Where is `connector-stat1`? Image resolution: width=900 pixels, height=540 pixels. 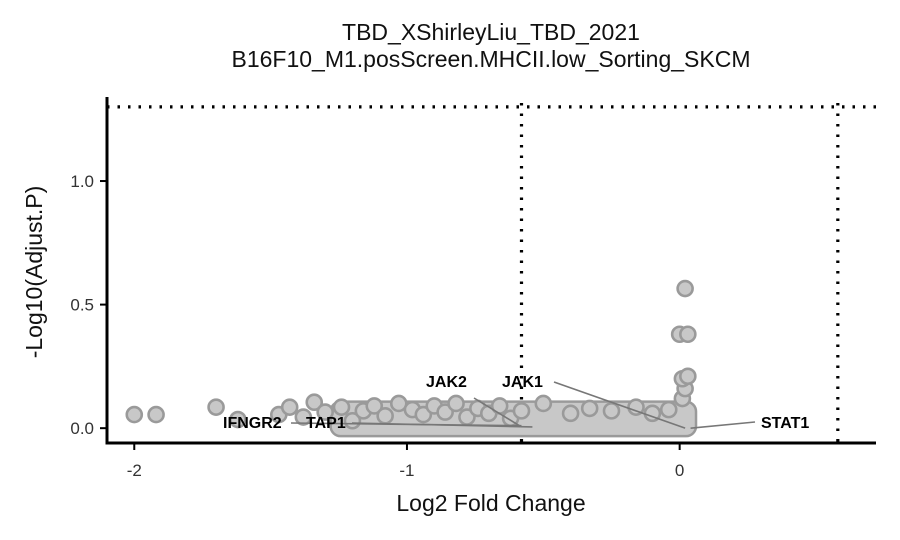
connector-stat1 is located at coordinates (723, 425).